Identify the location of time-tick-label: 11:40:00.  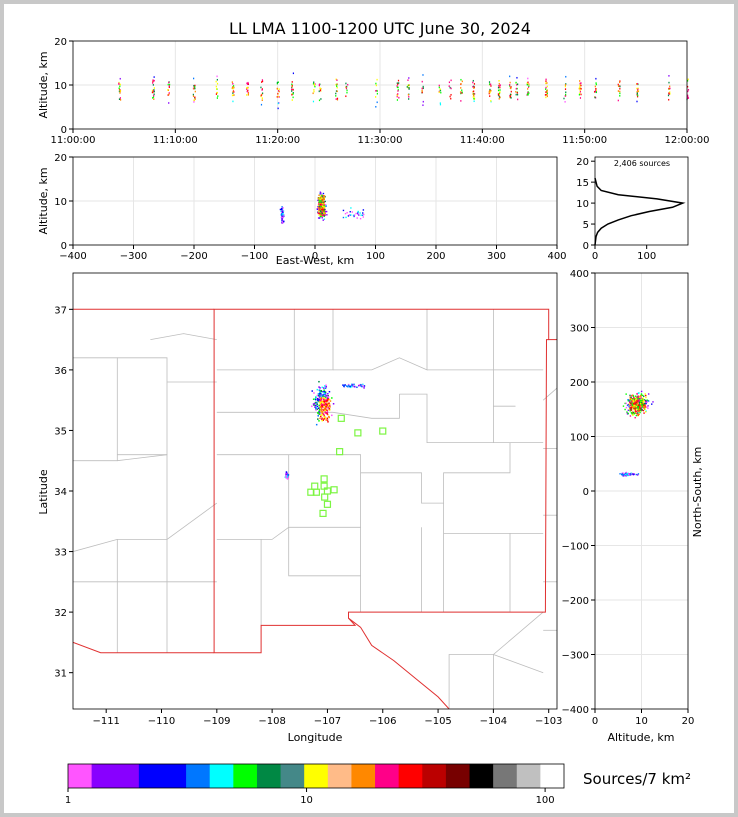
(482, 140).